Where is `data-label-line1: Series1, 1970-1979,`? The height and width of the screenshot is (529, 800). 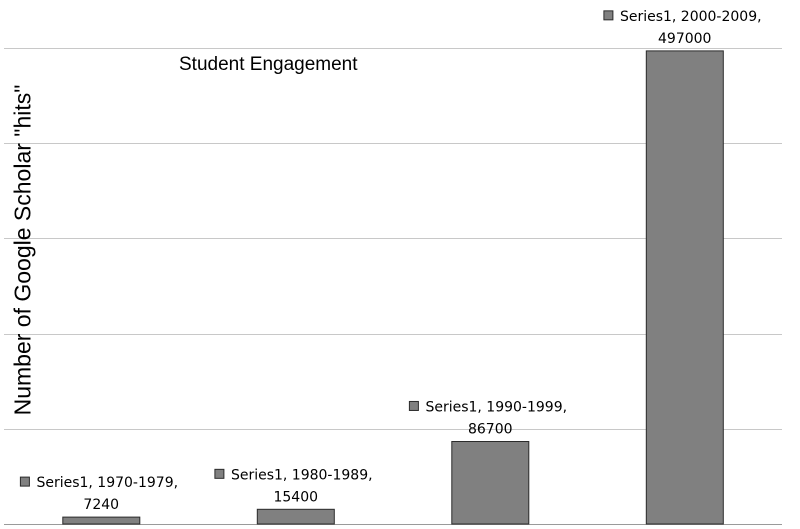
data-label-line1: Series1, 1970-1979, is located at coordinates (107, 483).